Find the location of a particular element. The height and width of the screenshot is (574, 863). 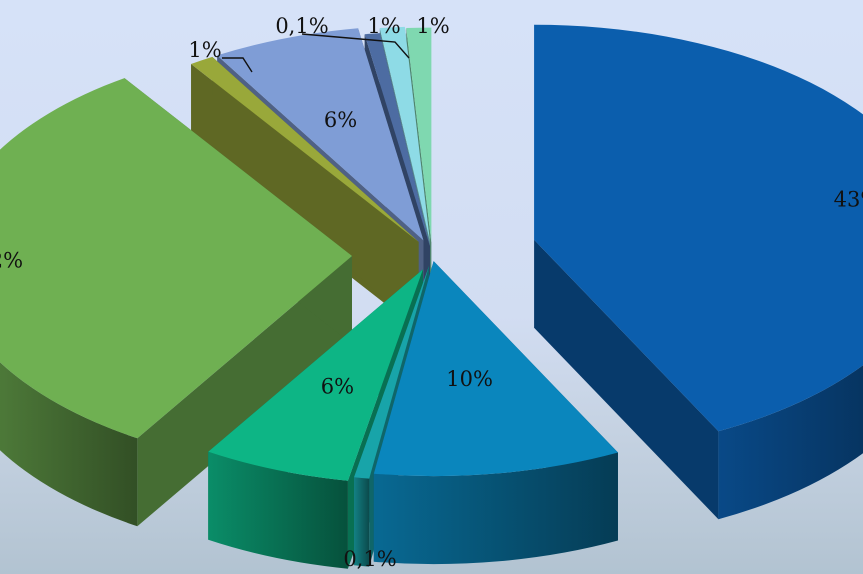

slice-8-label: 0,1% is located at coordinates (301, 26).